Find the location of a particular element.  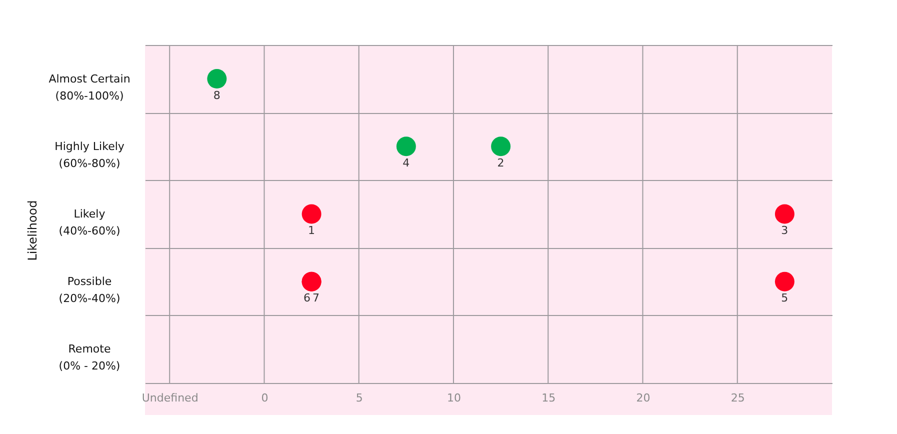

y-tick-label: Almost Certain (80%-100%) is located at coordinates (89, 87).